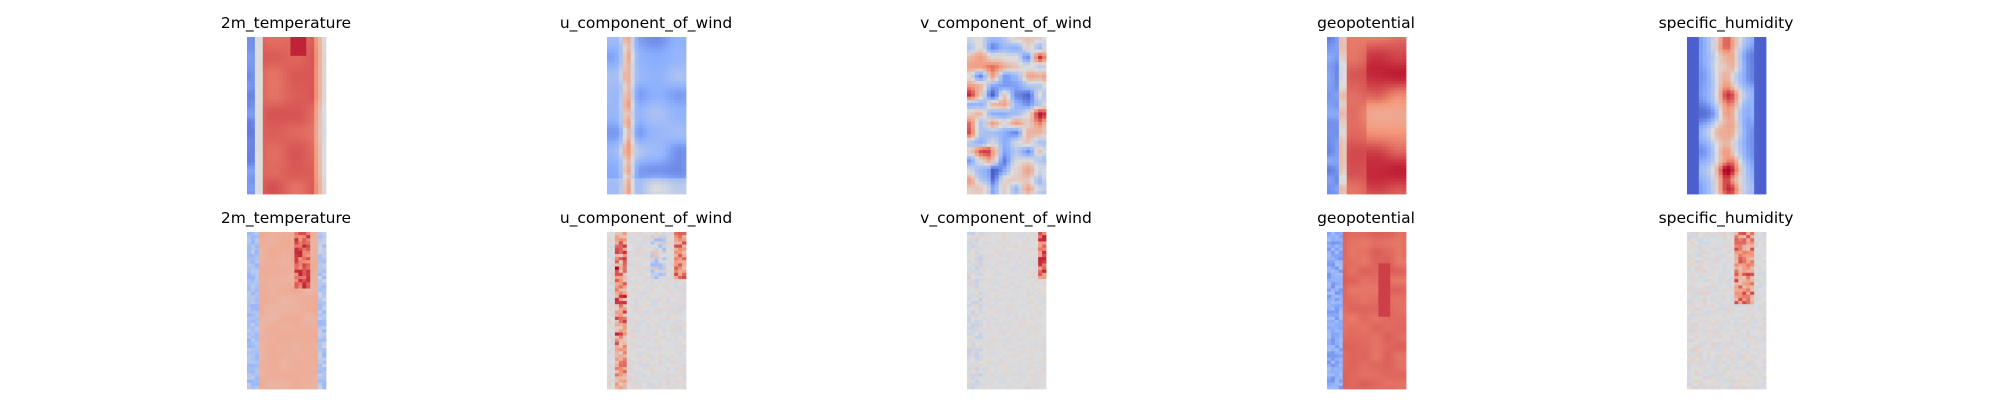 This screenshot has height=400, width=2000. I want to click on heatmap-specific-humidity, so click(1727, 116).